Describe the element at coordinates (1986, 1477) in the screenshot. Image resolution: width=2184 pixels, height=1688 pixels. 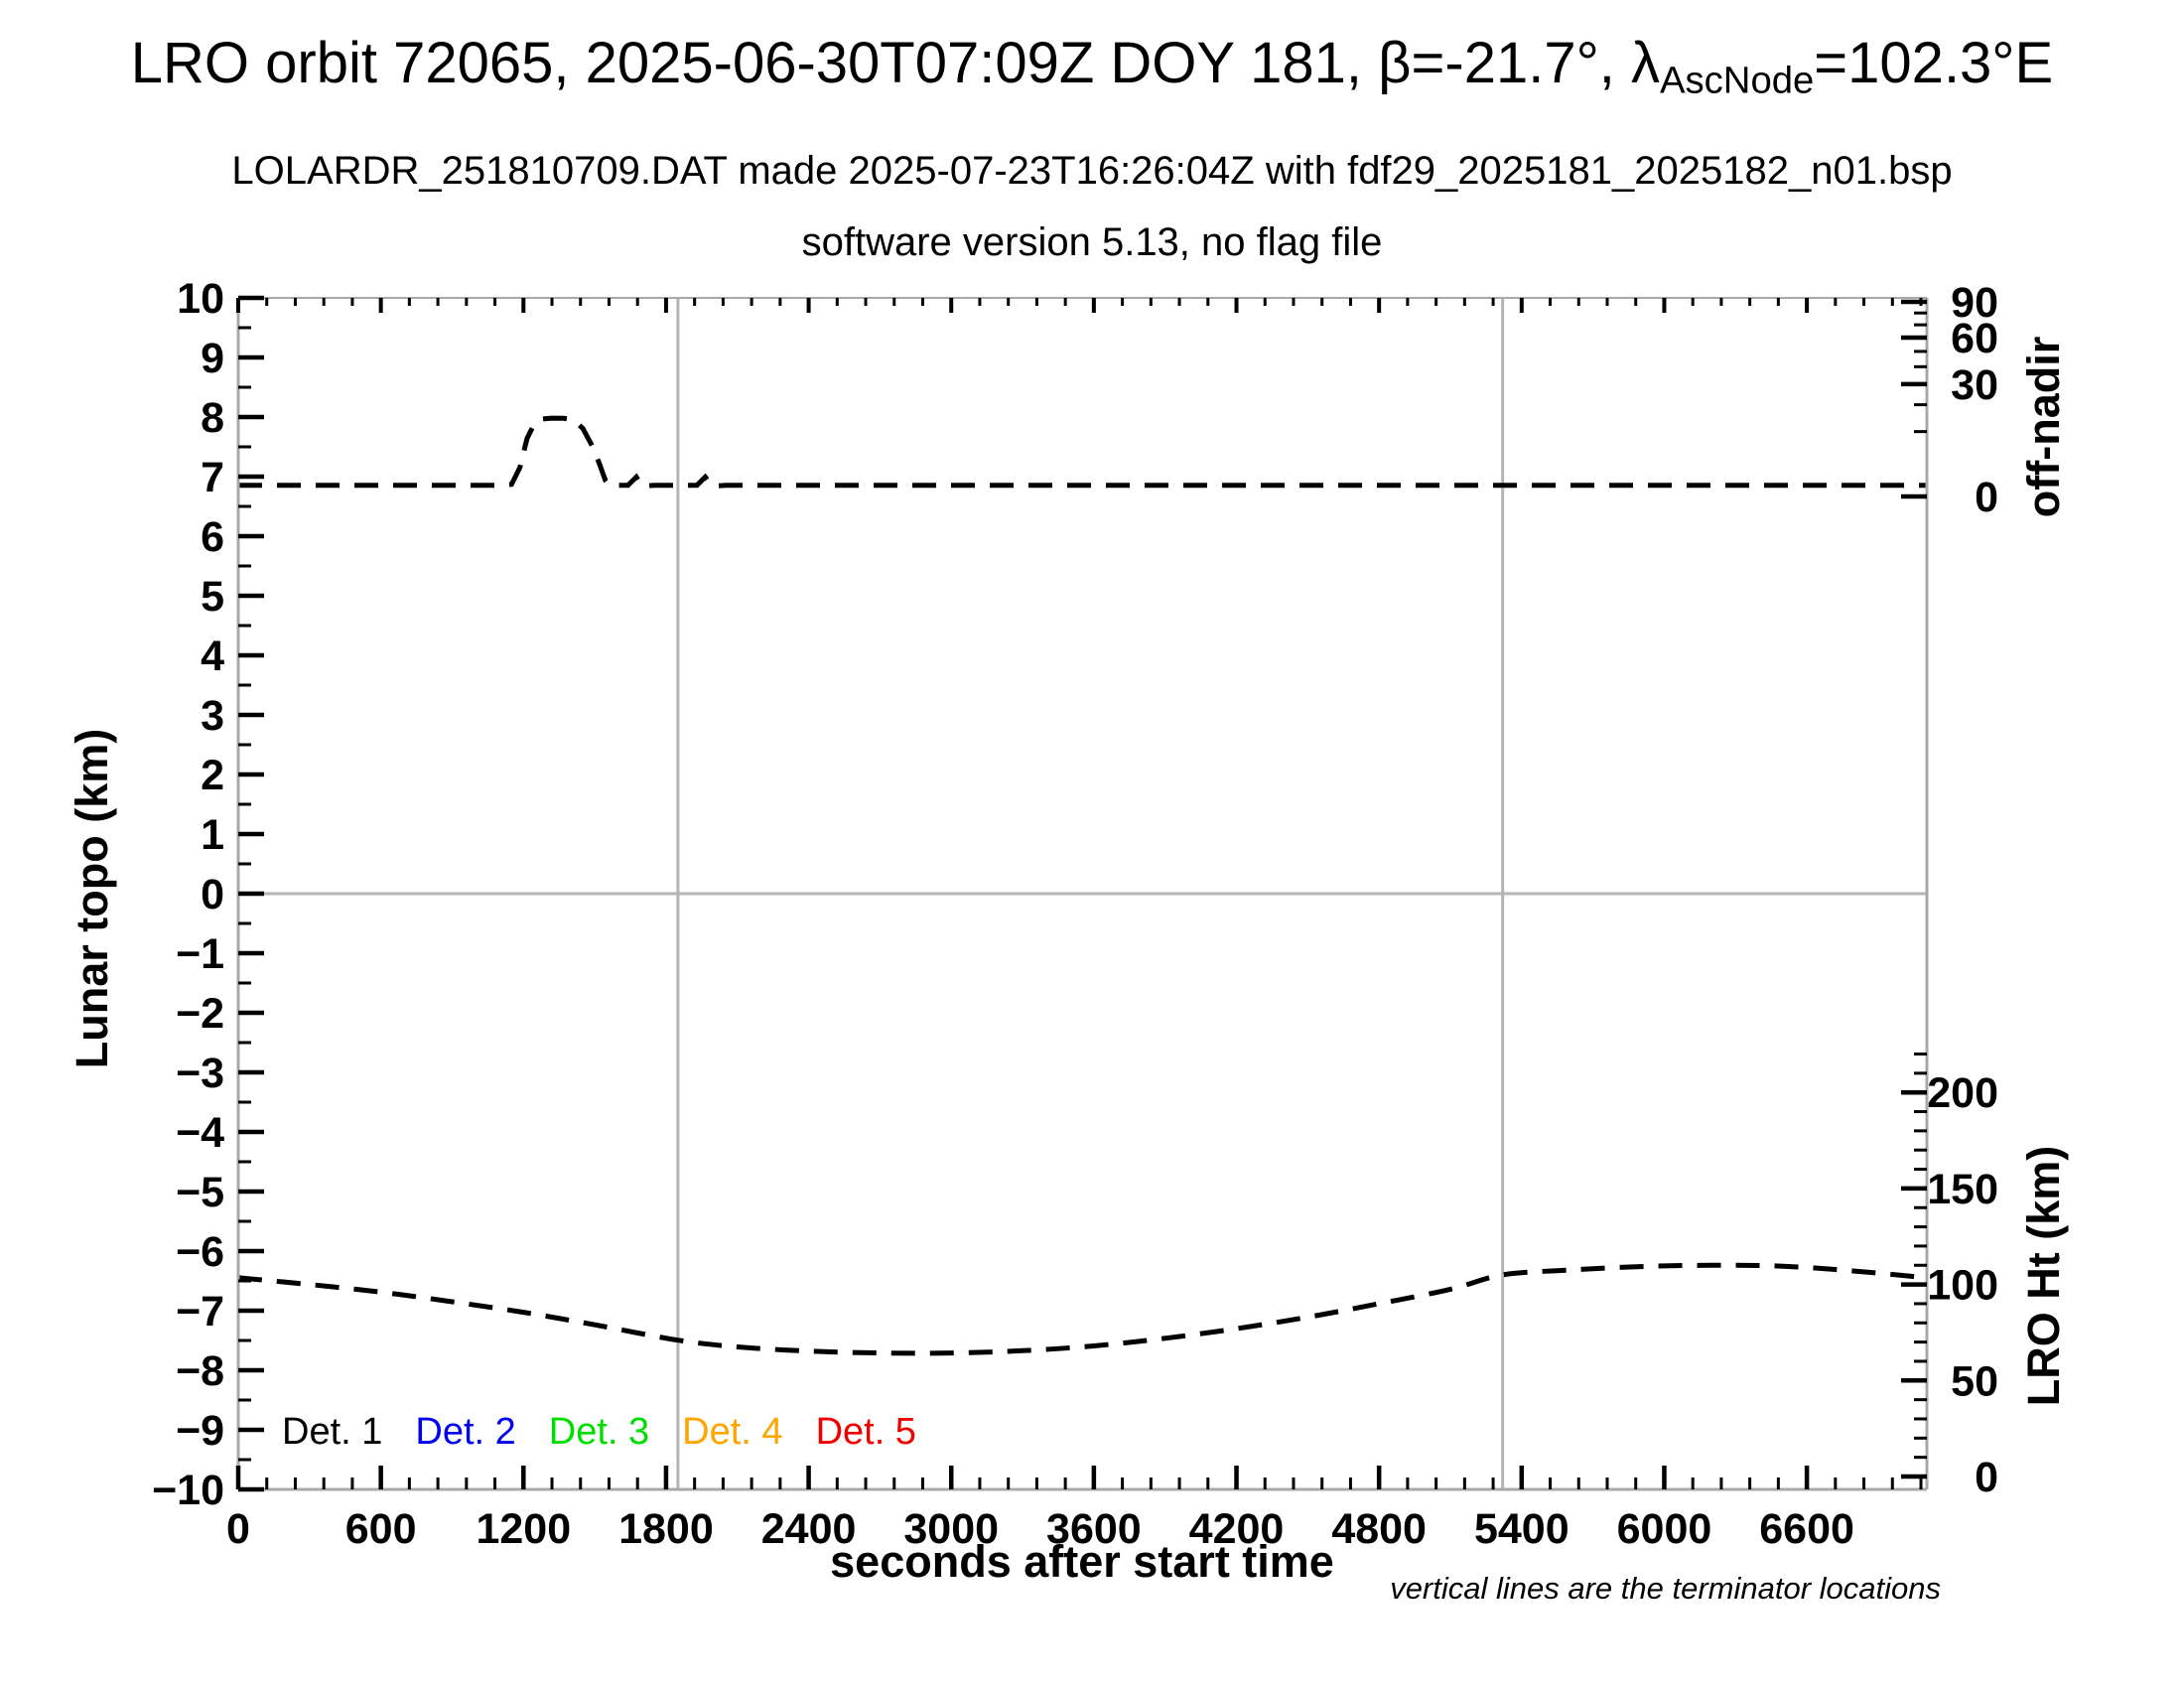
I see `lroht-tick-label: 0` at that location.